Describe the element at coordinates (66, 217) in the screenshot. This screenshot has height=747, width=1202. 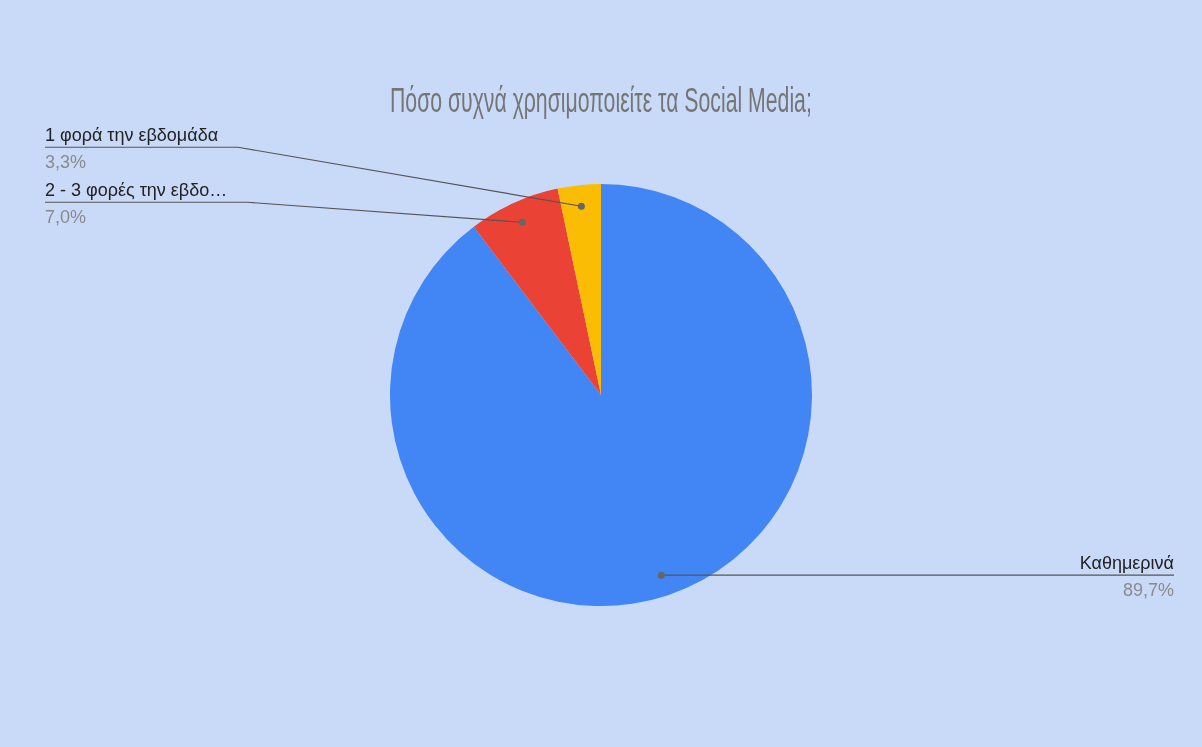
I see `data-label: 7,0%` at that location.